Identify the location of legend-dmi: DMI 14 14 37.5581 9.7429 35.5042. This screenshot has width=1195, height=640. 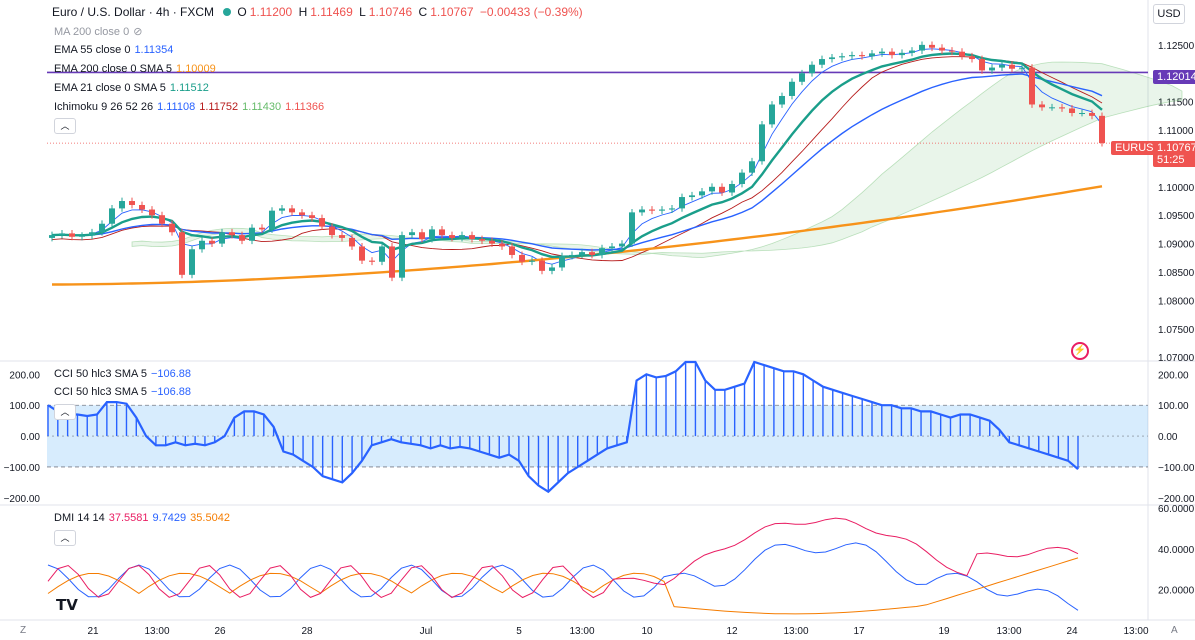
(144, 518).